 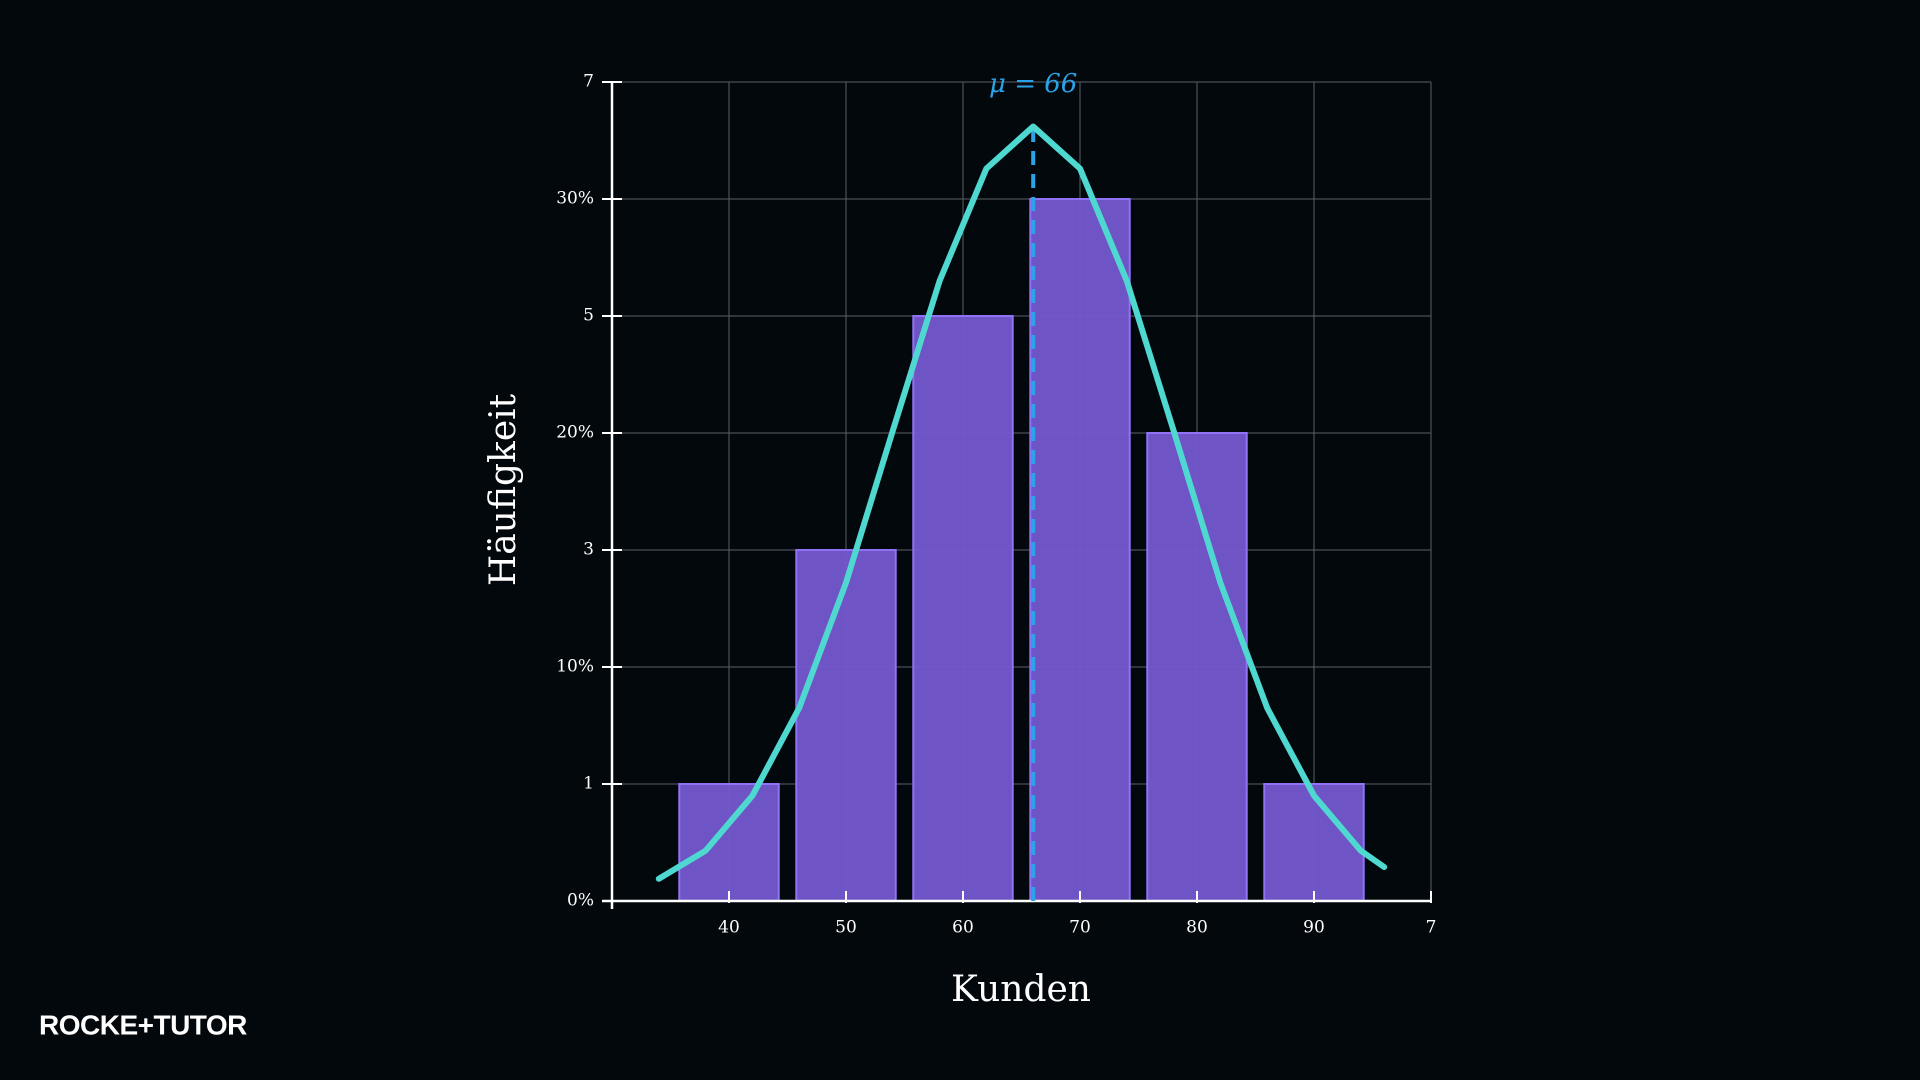 What do you see at coordinates (1314, 928) in the screenshot?
I see `x-tick-label: 90` at bounding box center [1314, 928].